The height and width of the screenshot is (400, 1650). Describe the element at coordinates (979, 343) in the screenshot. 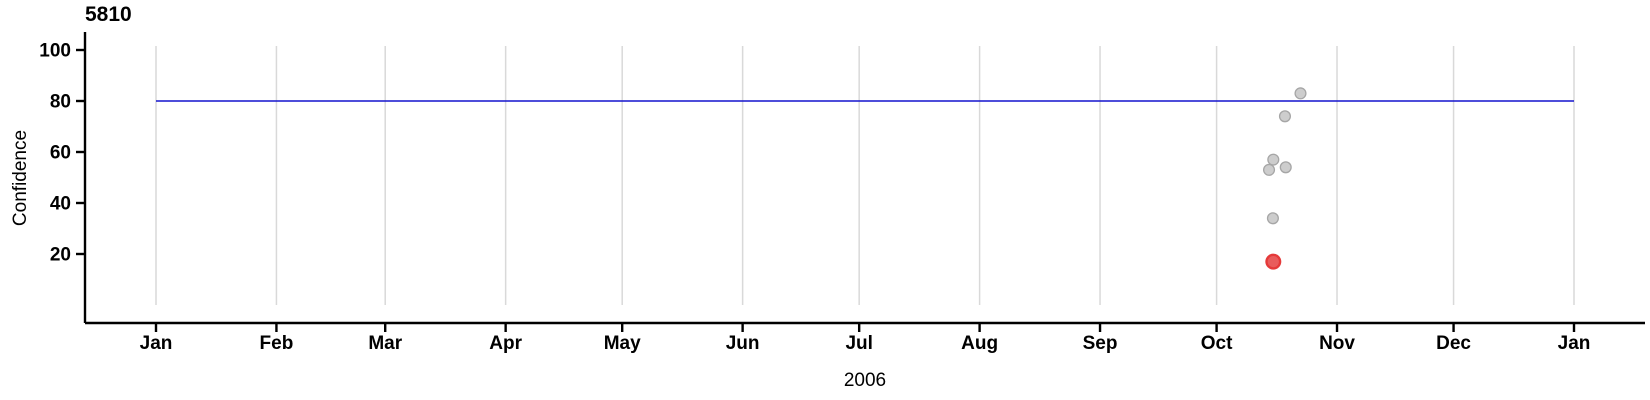

I see `x-tick-label: Aug` at that location.